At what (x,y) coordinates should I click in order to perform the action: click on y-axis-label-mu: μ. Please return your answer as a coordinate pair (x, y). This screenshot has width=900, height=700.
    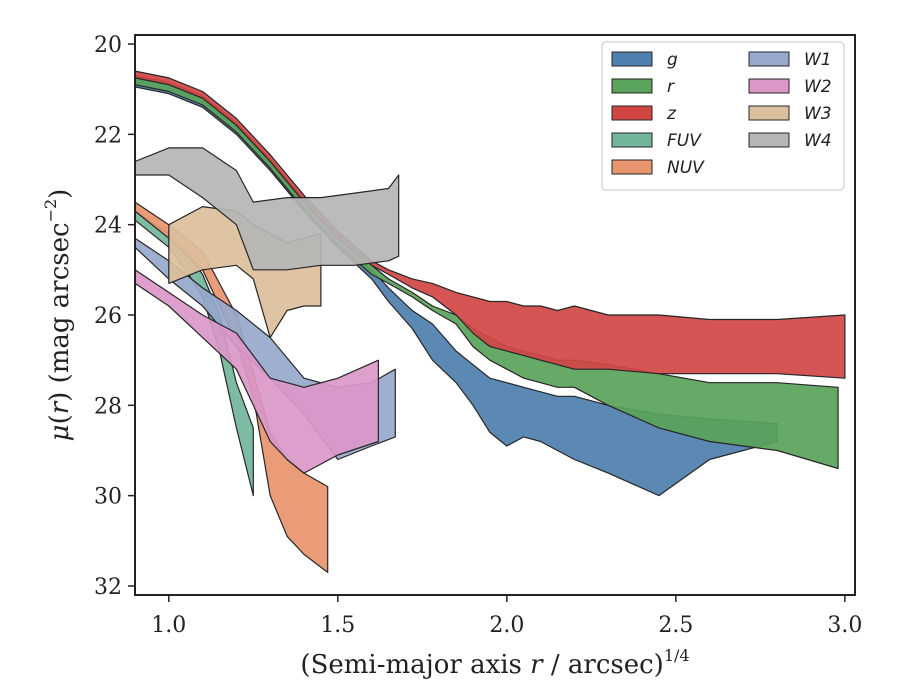
    Looking at the image, I should click on (60, 432).